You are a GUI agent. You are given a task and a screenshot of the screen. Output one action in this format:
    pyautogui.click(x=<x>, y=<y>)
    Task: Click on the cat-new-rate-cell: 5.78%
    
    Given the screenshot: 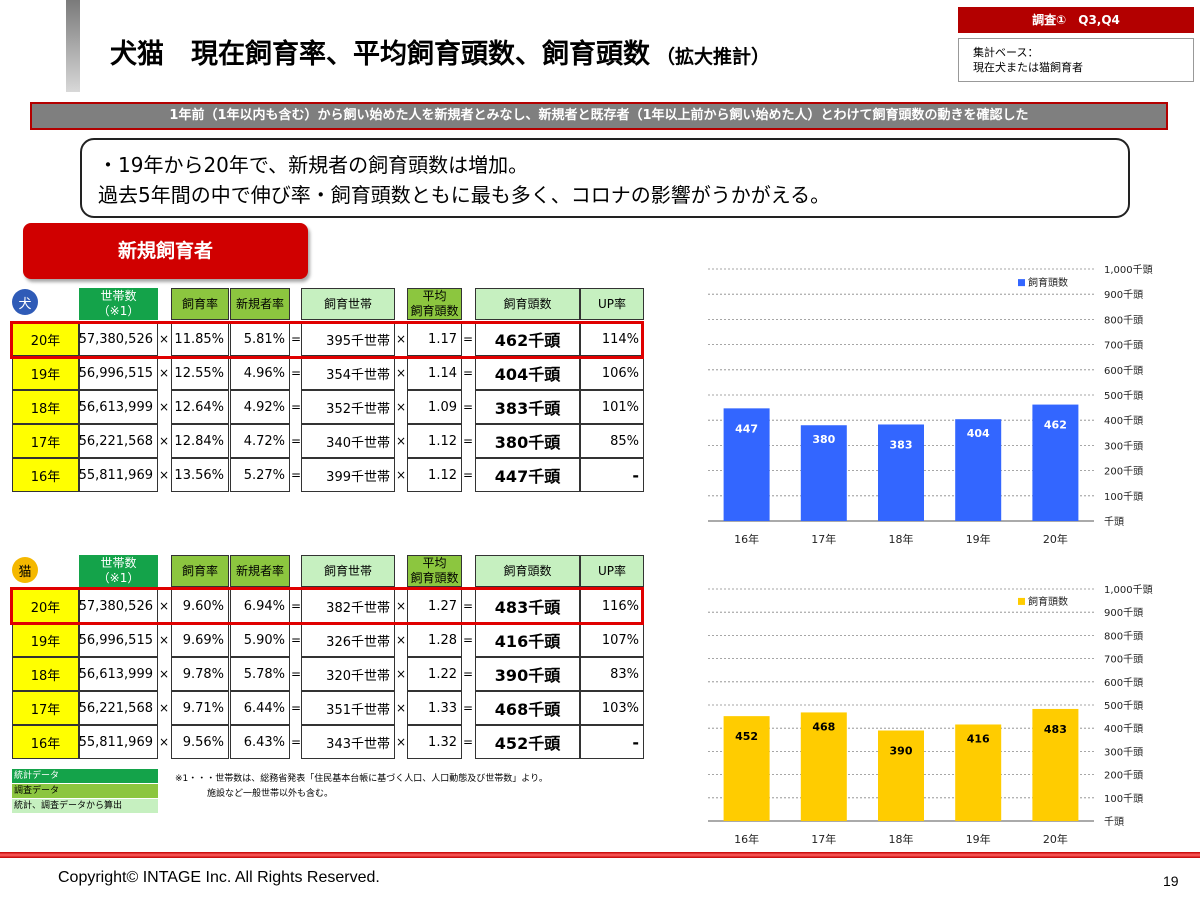 What is the action you would take?
    pyautogui.click(x=260, y=674)
    